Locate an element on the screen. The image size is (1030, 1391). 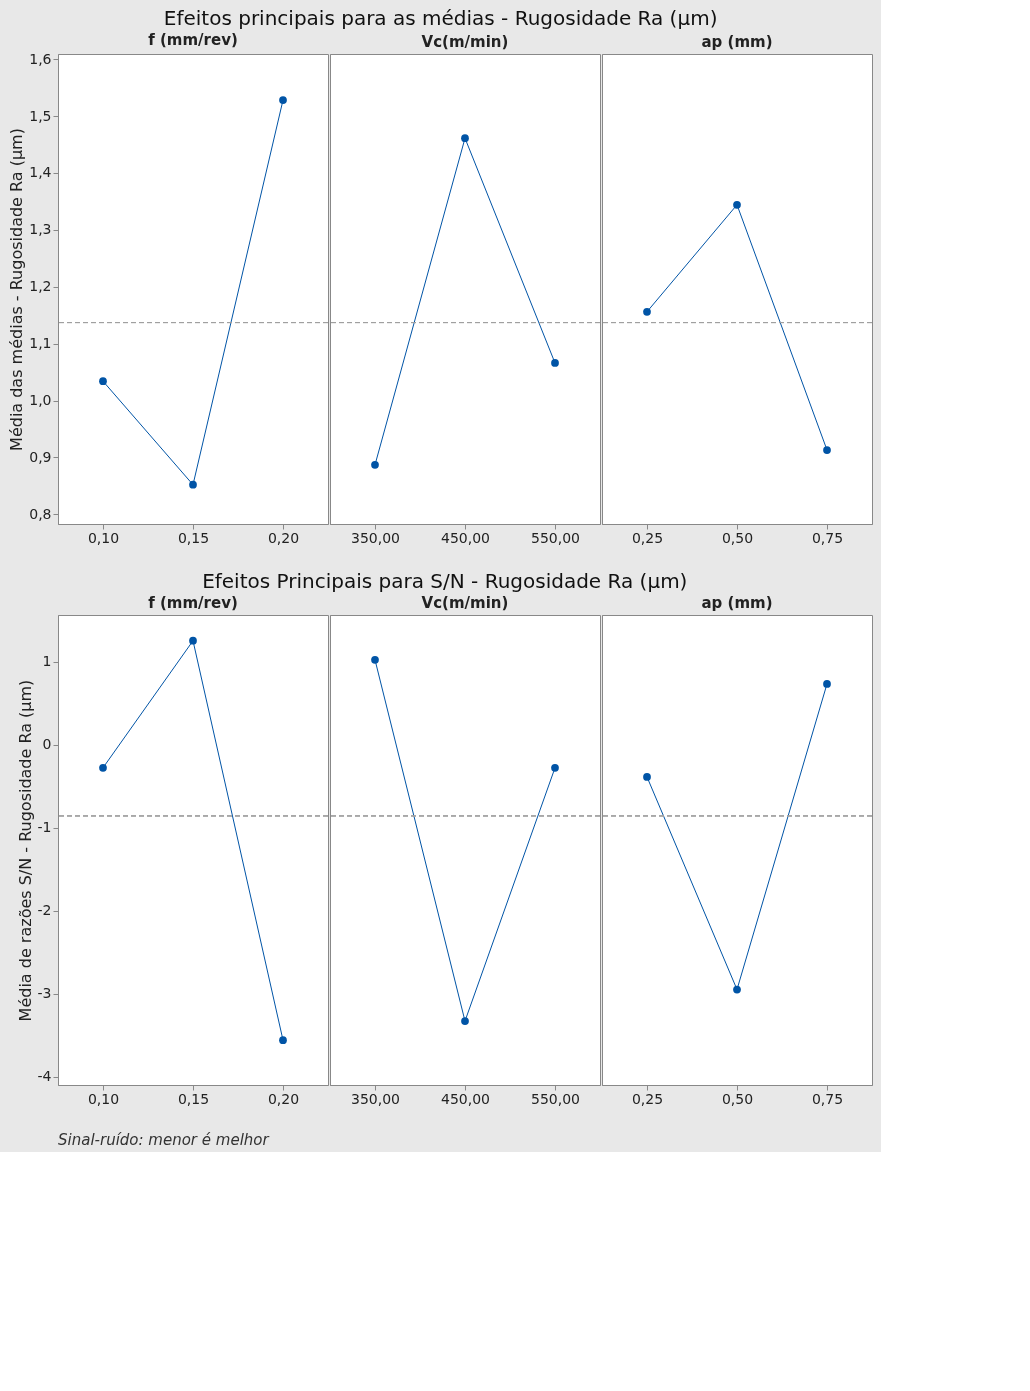
y-tick-label: 0,8 is located at coordinates (40, 513).